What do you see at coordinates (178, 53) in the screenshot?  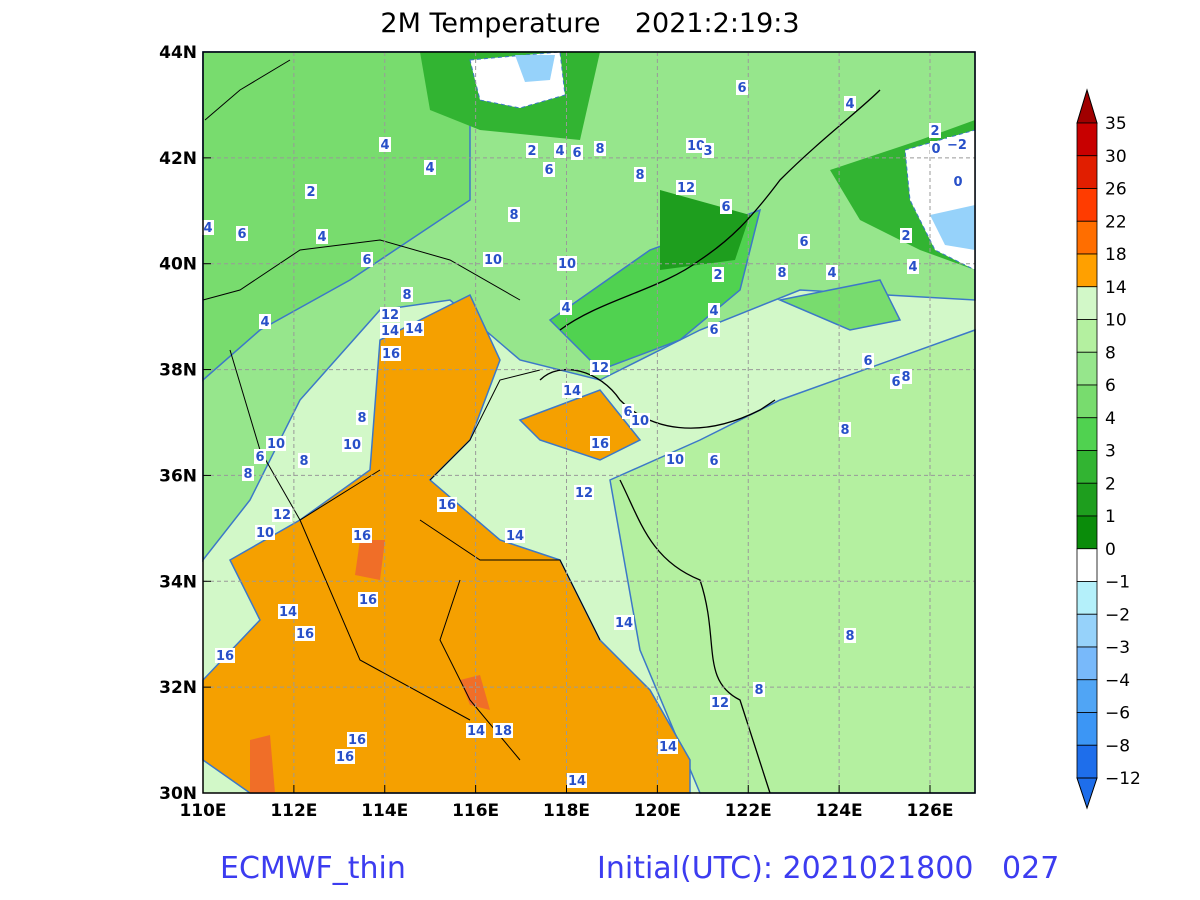 I see `y-tick-label: 44N` at bounding box center [178, 53].